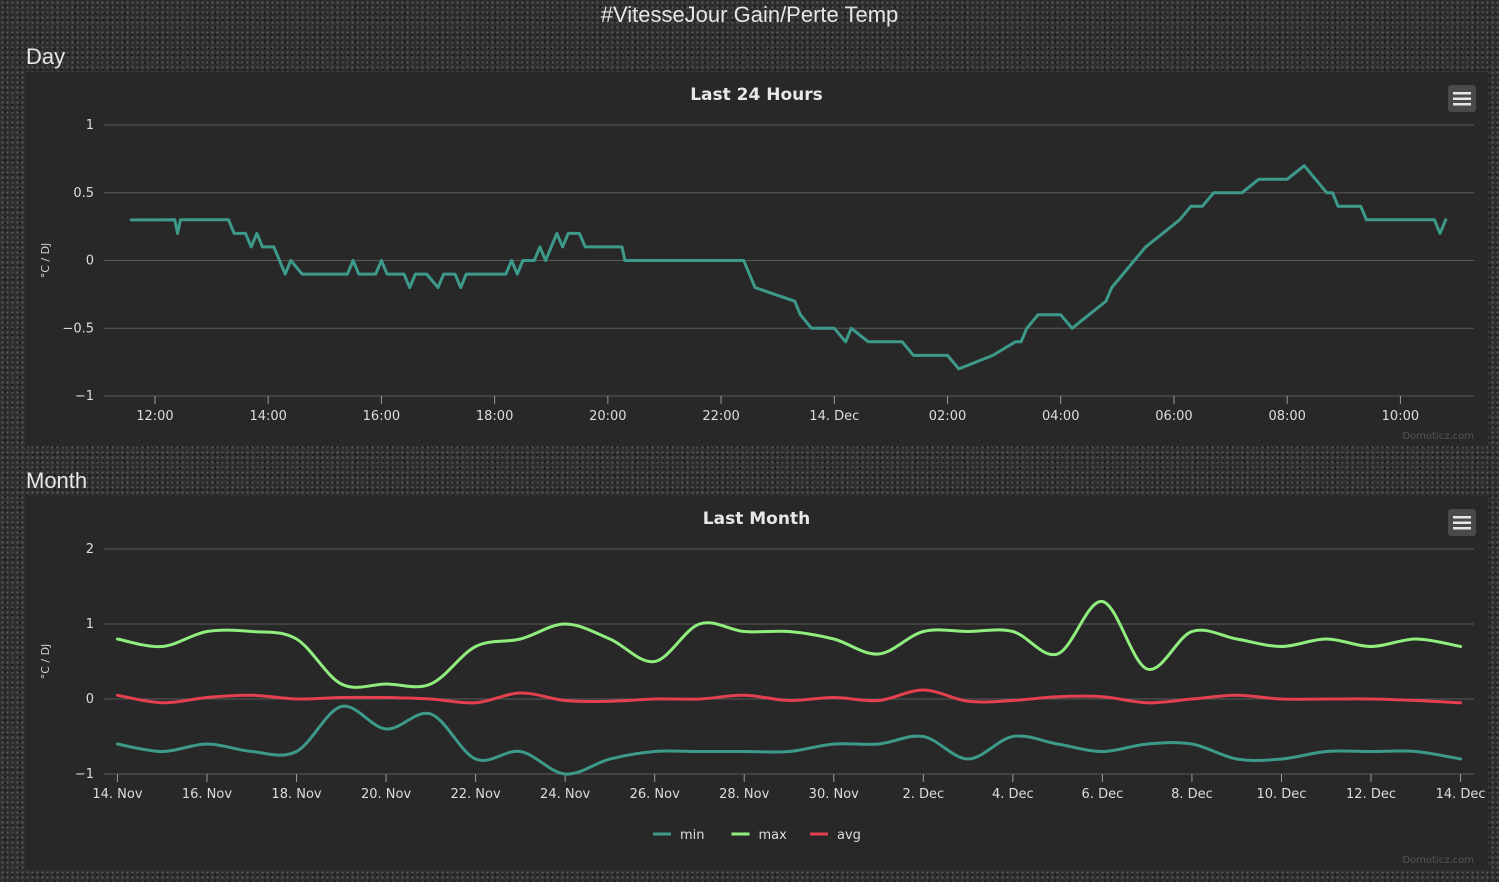 The height and width of the screenshot is (882, 1499). I want to click on day-x-tick-label: 04:00, so click(1060, 416).